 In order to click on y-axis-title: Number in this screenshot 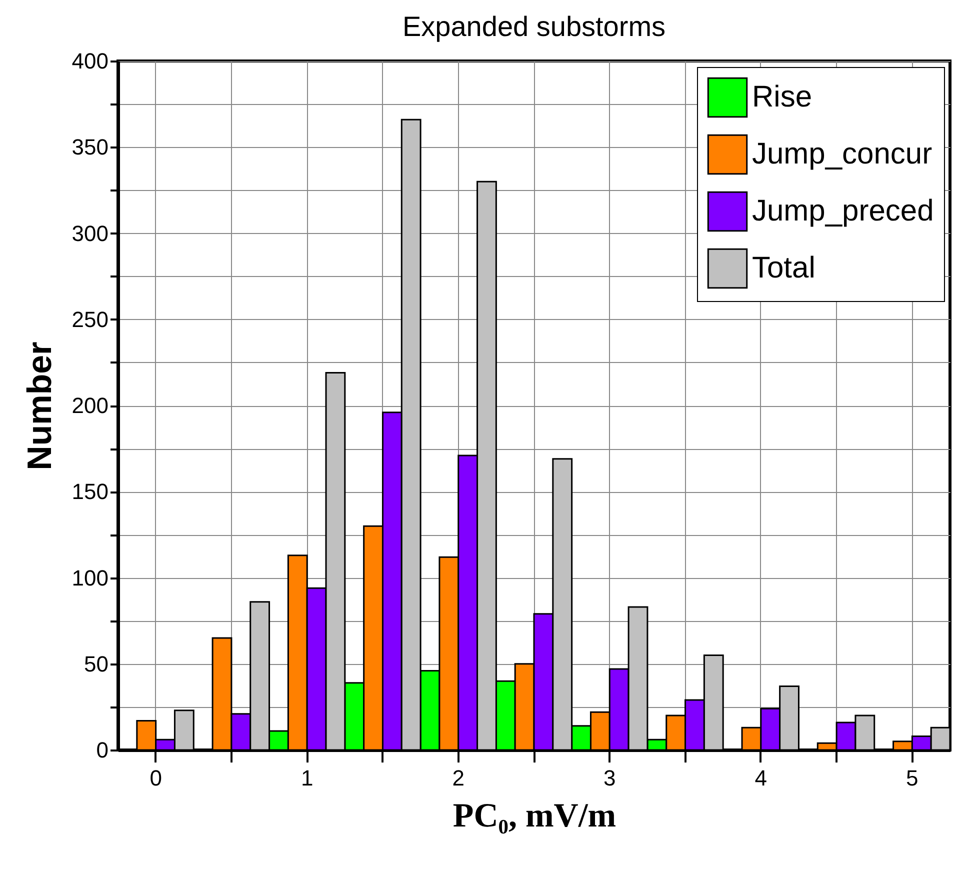, I will do `click(39, 406)`.